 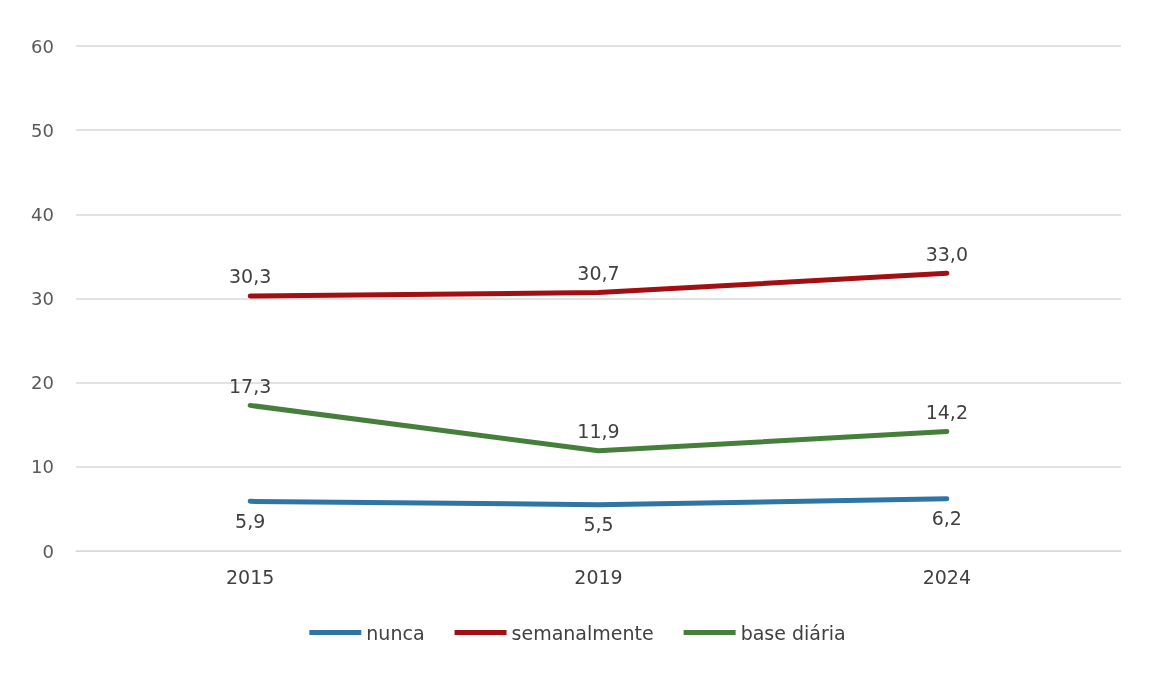 I want to click on data-label: 5,5, so click(x=598, y=524).